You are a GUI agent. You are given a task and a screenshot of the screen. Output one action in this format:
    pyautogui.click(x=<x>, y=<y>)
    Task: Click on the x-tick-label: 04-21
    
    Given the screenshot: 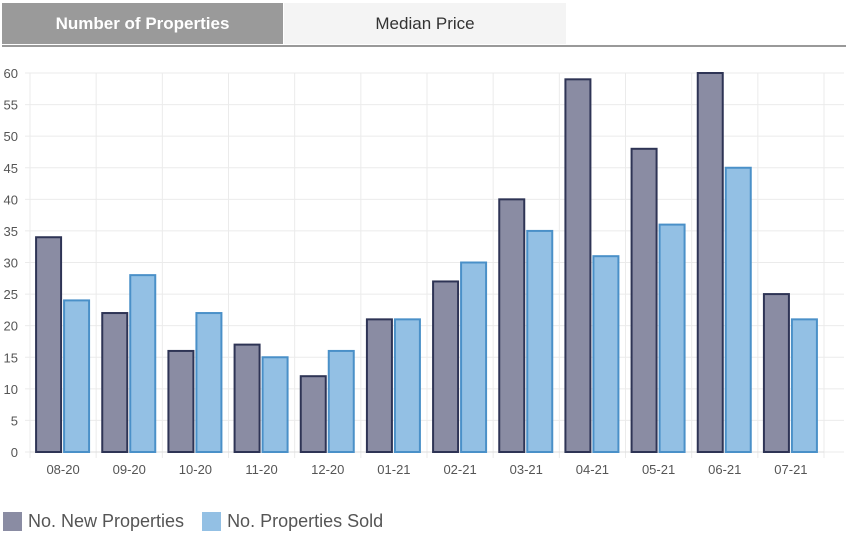 What is the action you would take?
    pyautogui.click(x=592, y=469)
    